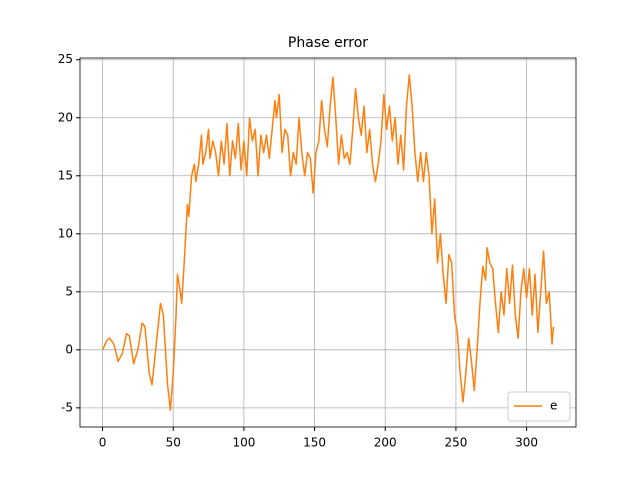 This screenshot has width=640, height=484. I want to click on x-tick-label: 50, so click(173, 443).